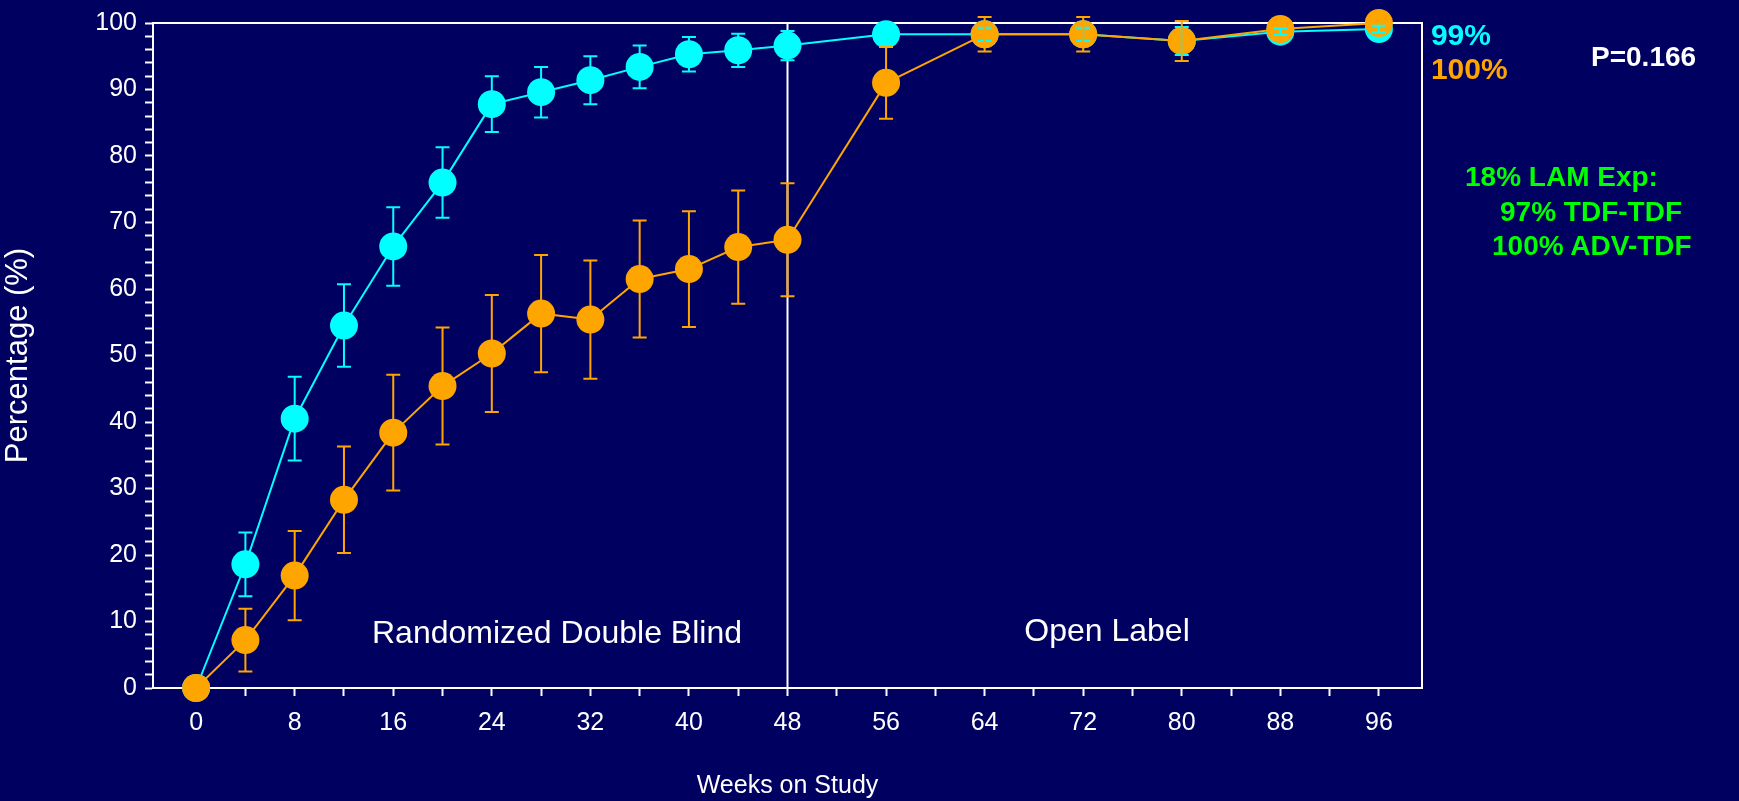 The width and height of the screenshot is (1739, 801). What do you see at coordinates (123, 552) in the screenshot?
I see `y-tick-label: 20` at bounding box center [123, 552].